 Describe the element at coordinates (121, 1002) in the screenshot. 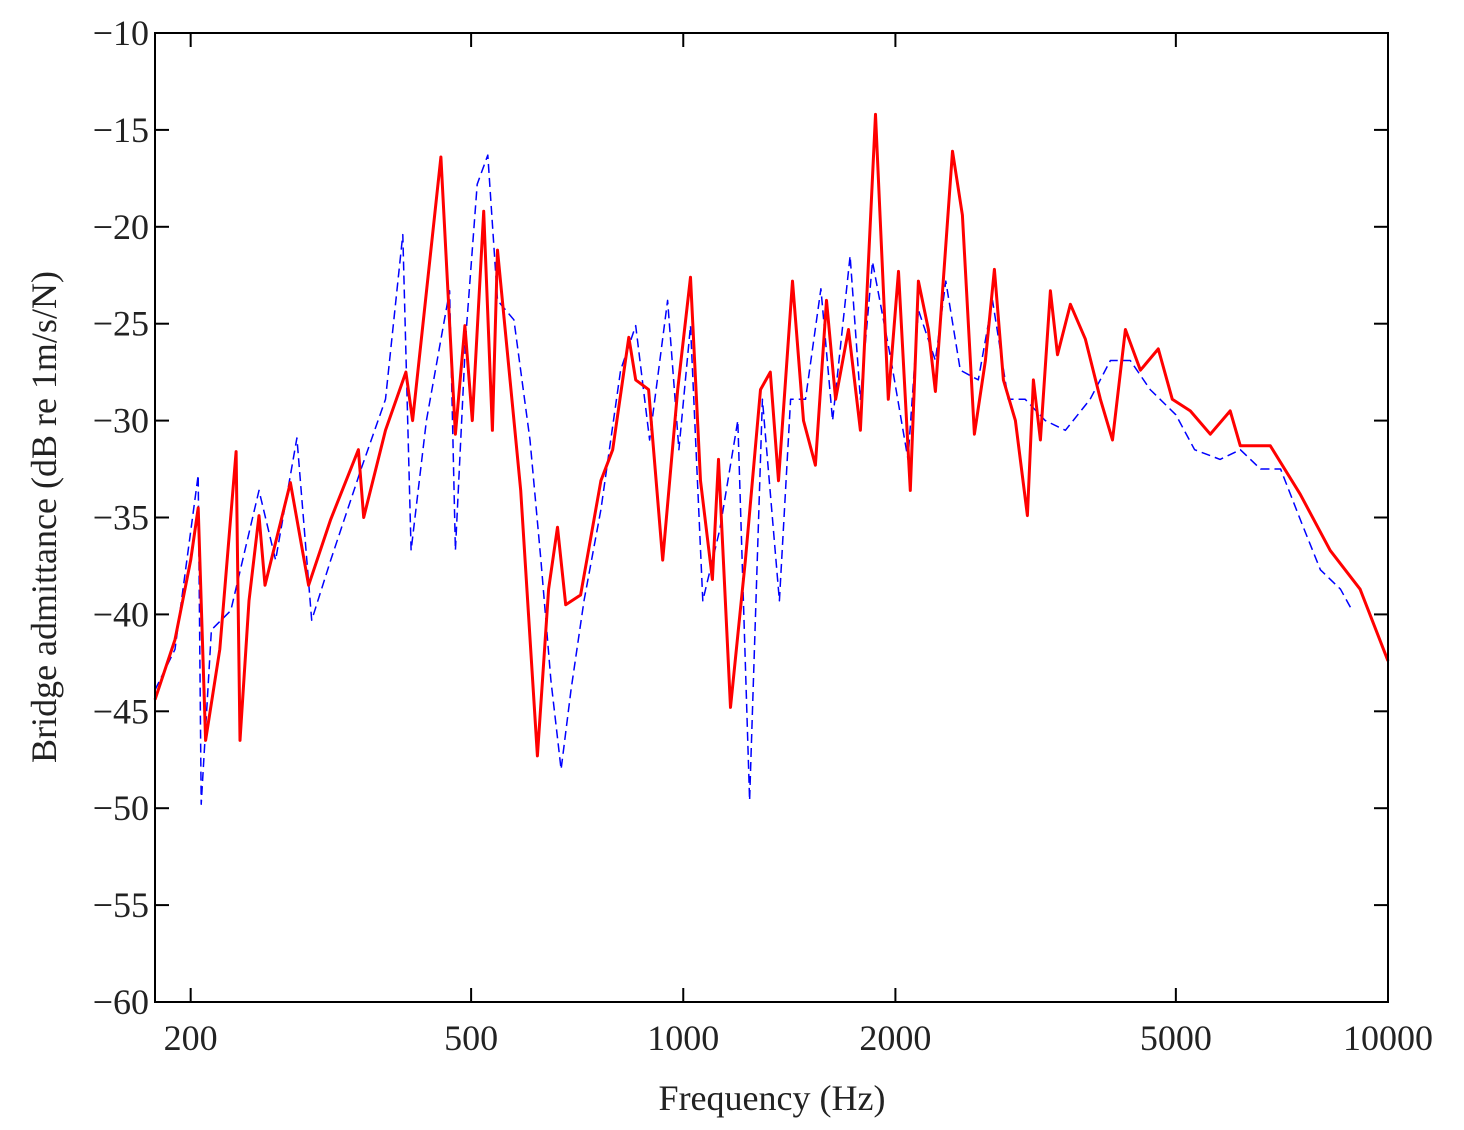

I see `y-tick-label: −60` at that location.